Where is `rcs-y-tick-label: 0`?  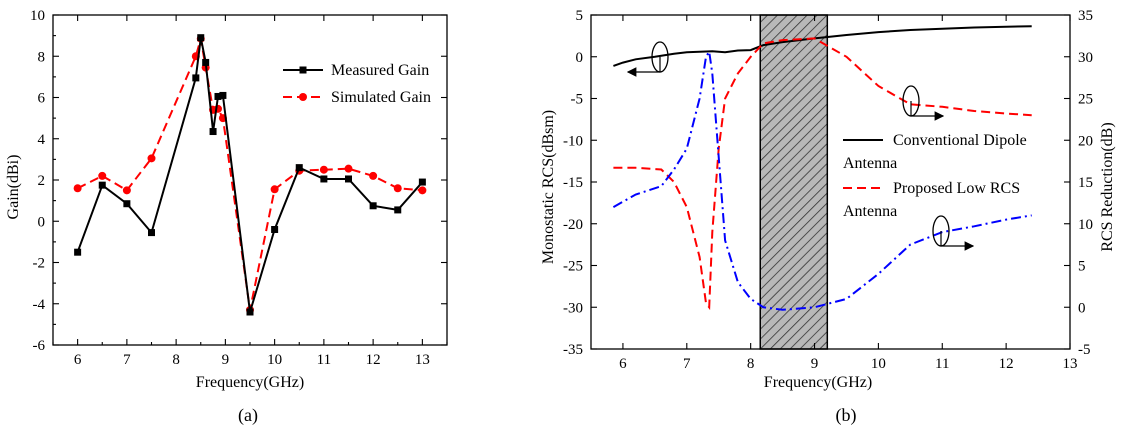
rcs-y-tick-label: 0 is located at coordinates (580, 58).